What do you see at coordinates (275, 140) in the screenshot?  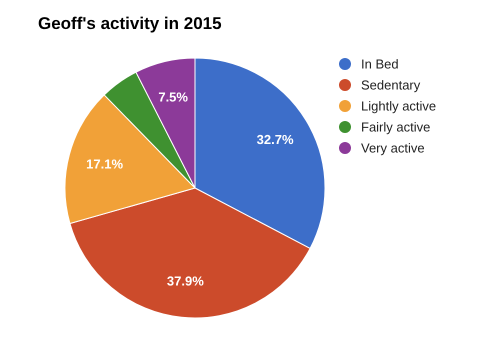 I see `data-label: 32.7%` at bounding box center [275, 140].